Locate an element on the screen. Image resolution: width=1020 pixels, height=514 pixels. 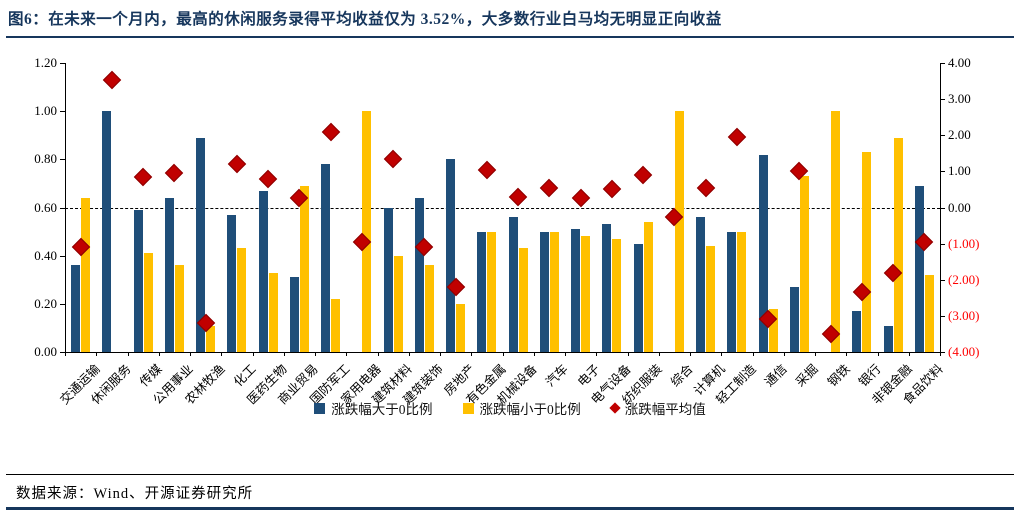
footer-divider is located at coordinates (510, 474).